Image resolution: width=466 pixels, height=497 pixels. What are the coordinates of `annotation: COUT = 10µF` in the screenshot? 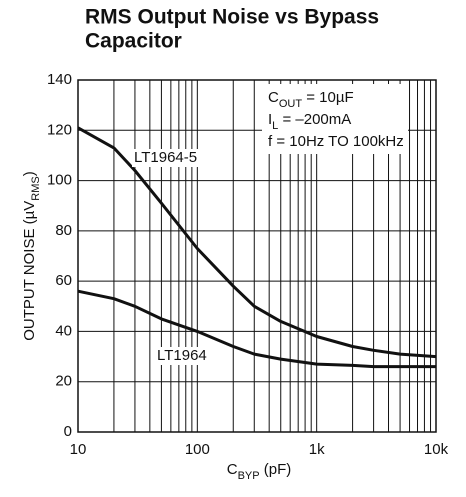 It's located at (311, 99).